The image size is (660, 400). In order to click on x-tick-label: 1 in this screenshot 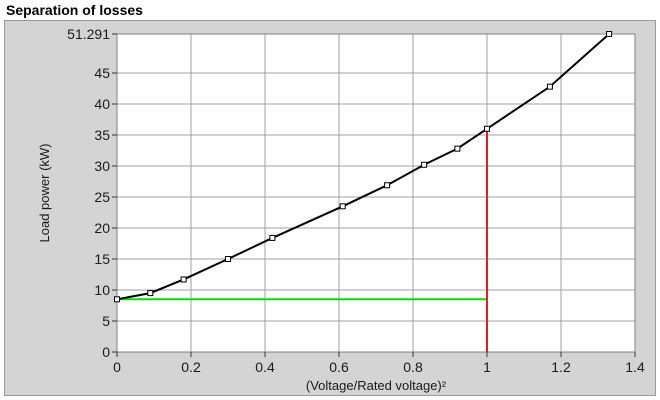, I will do `click(487, 367)`.